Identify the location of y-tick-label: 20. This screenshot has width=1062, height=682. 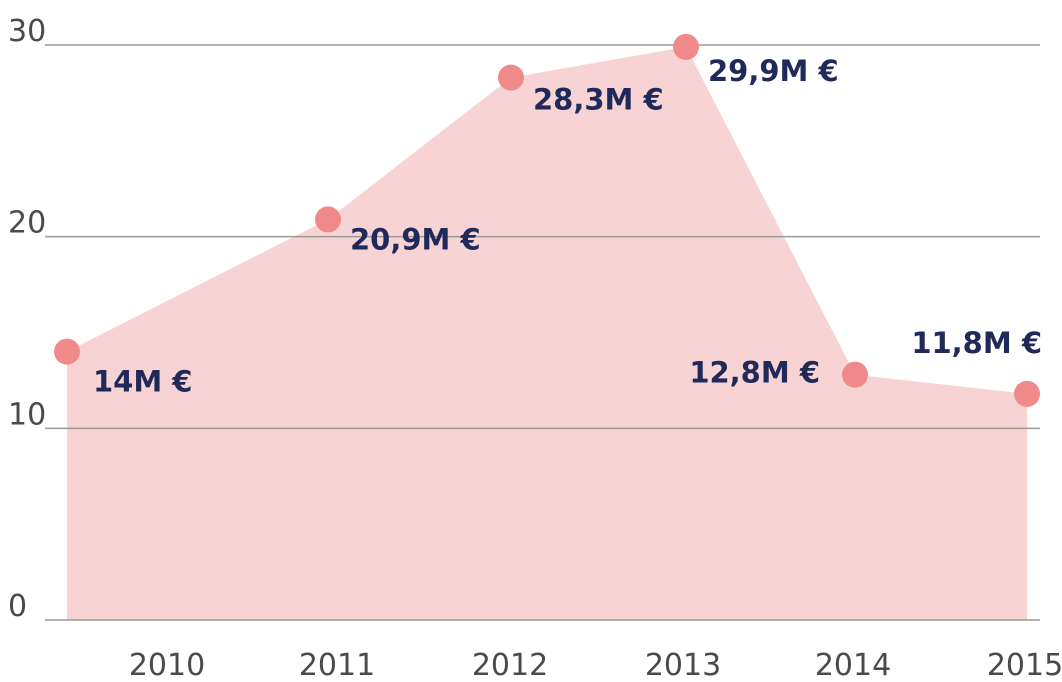
(27, 223).